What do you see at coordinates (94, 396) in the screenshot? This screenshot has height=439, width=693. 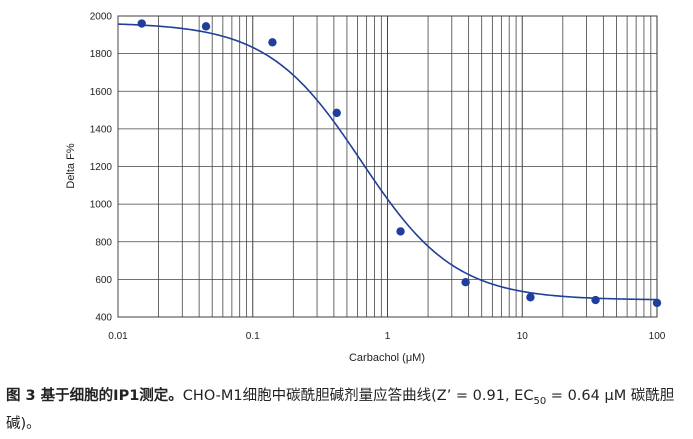 I see `figure-label: 图 3 基于细胞的IP1测定。` at bounding box center [94, 396].